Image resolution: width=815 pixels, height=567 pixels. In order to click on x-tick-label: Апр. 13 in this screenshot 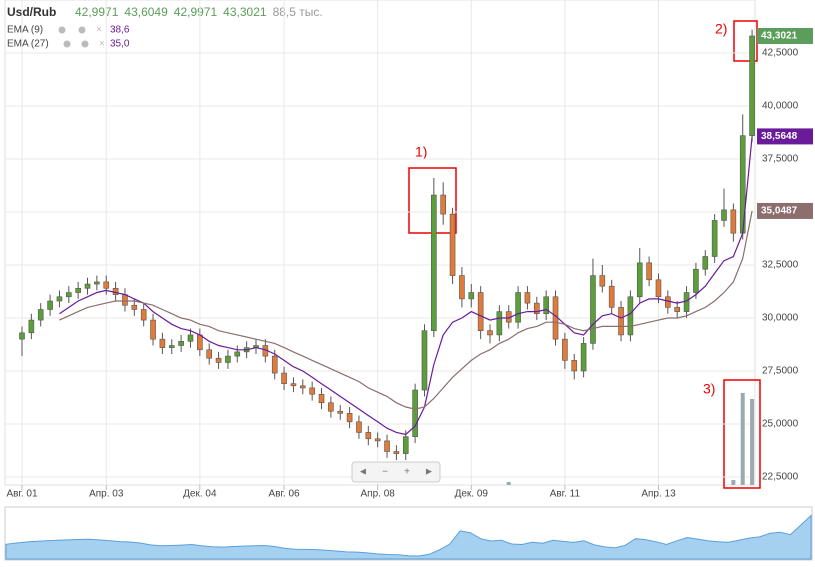, I will do `click(658, 494)`.